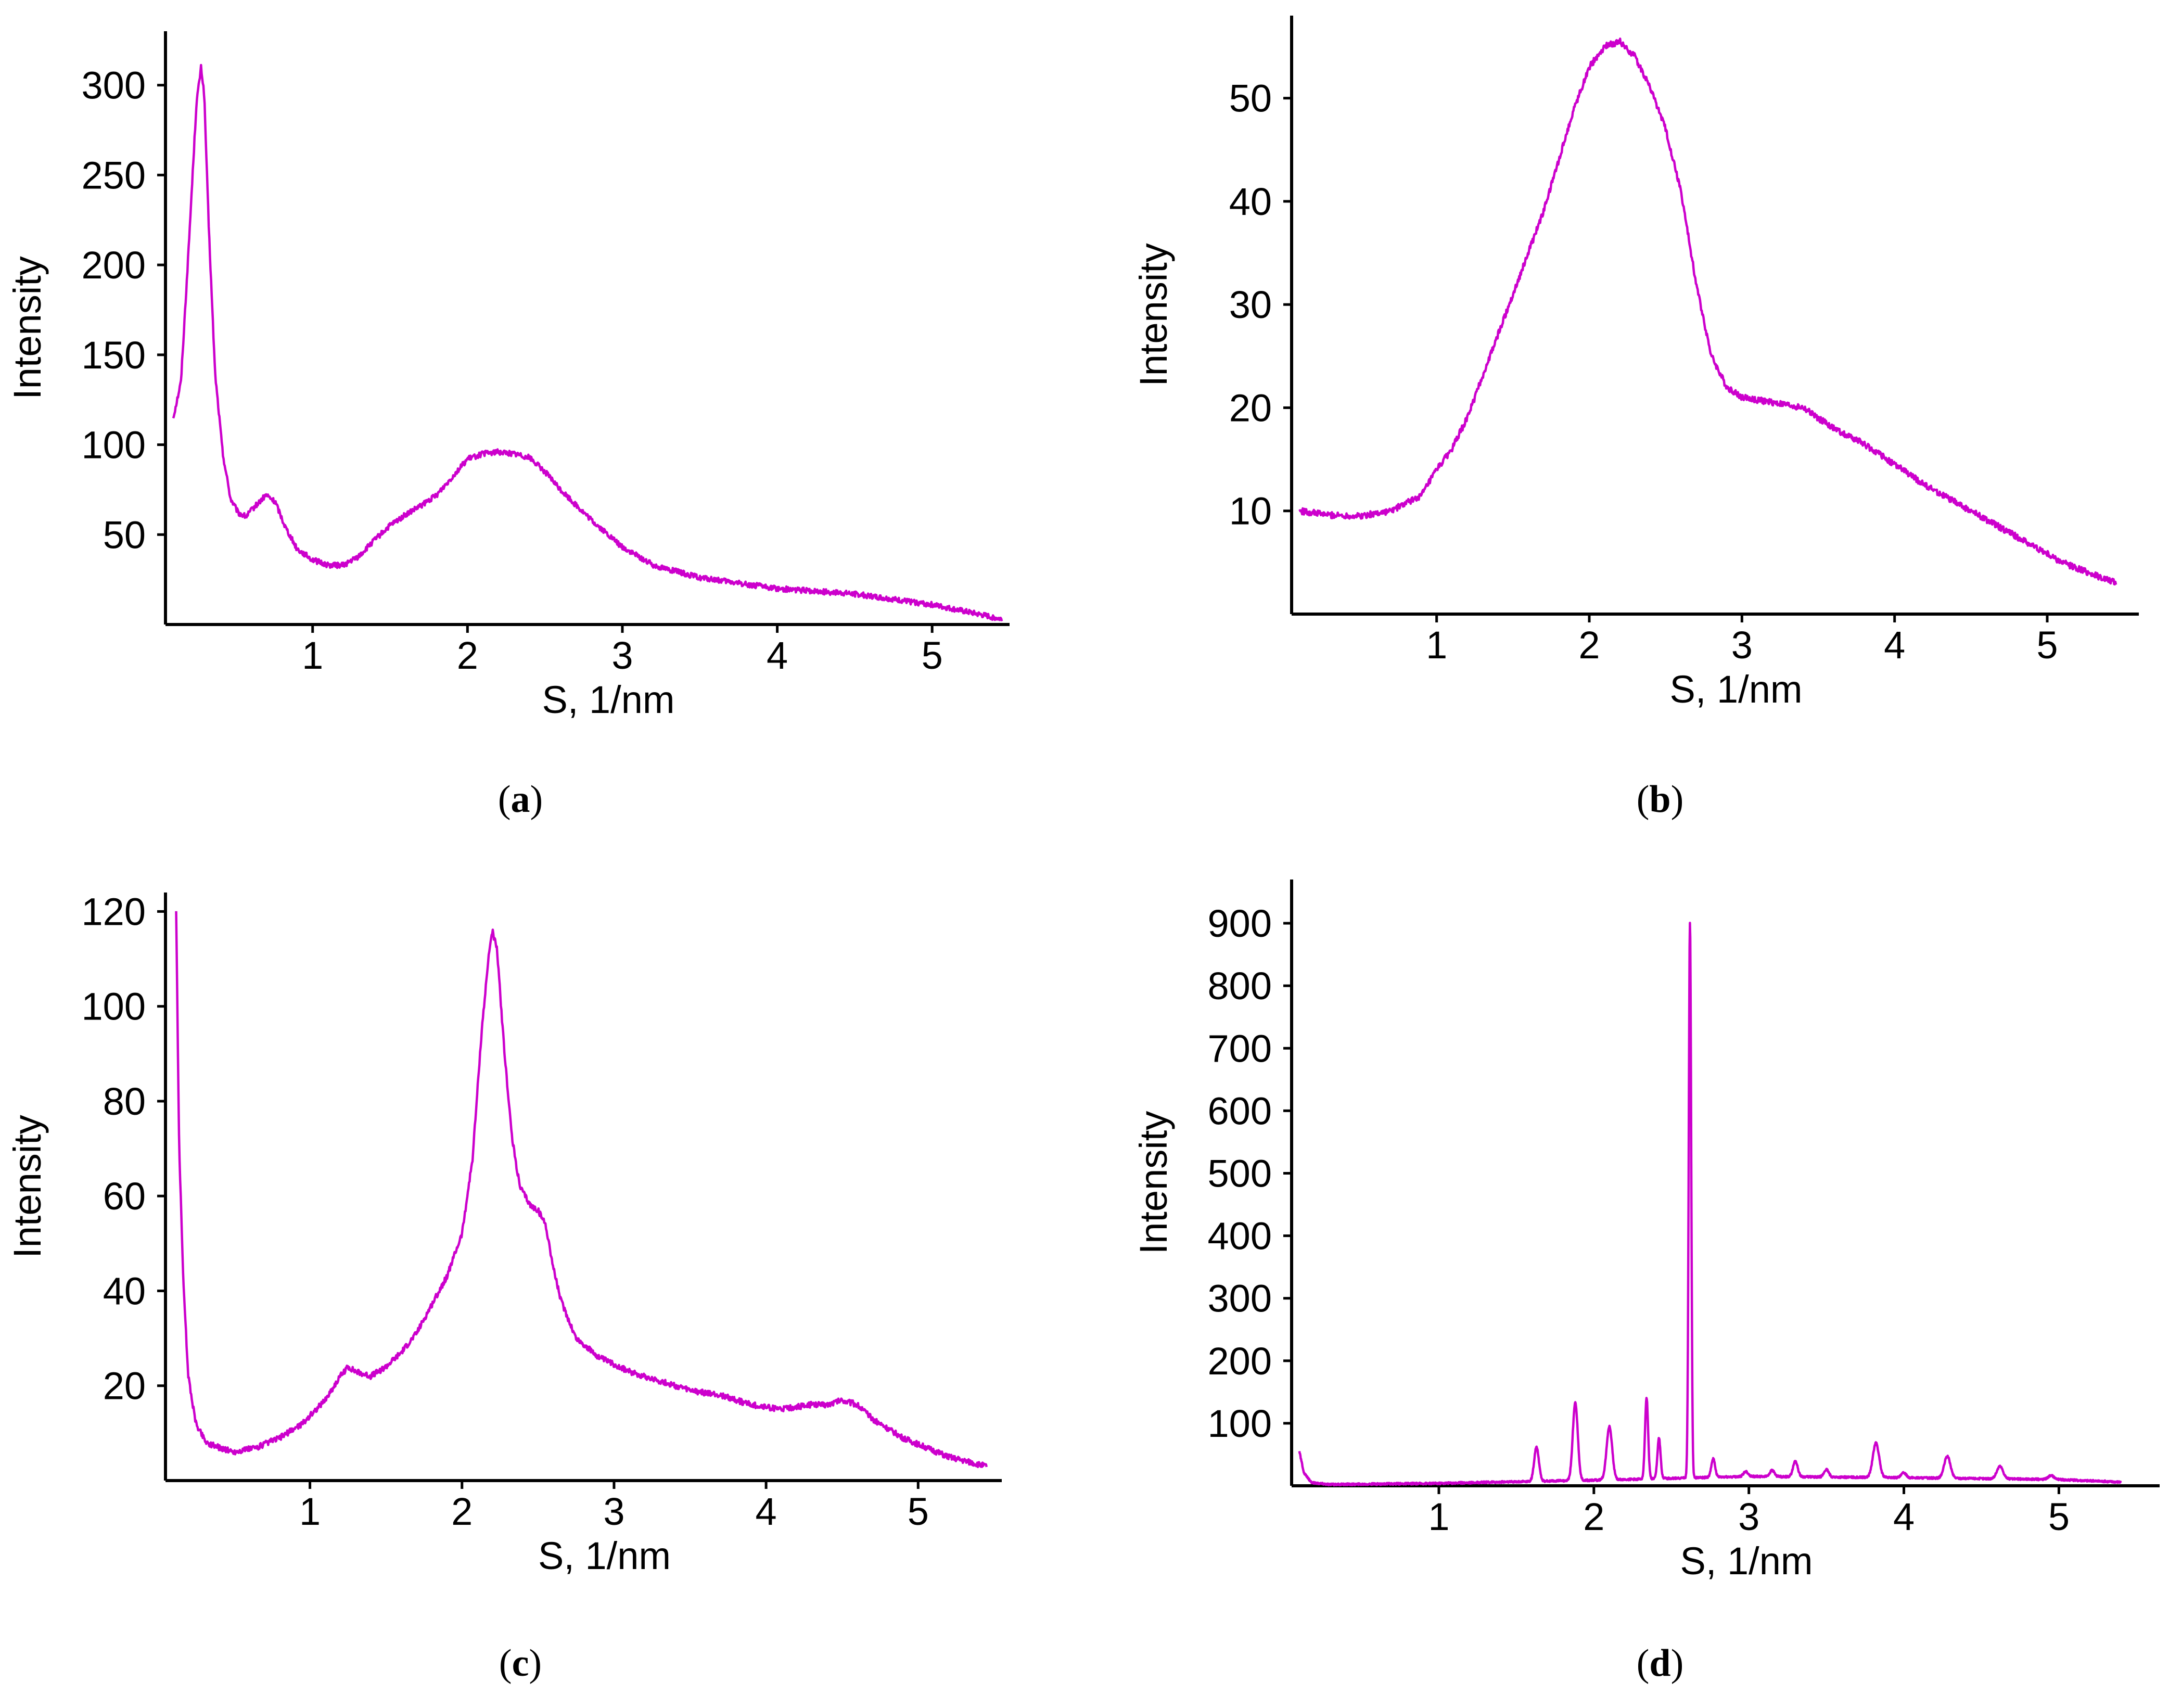 The width and height of the screenshot is (2169, 1708). I want to click on y-tick-label: 600, so click(1240, 1110).